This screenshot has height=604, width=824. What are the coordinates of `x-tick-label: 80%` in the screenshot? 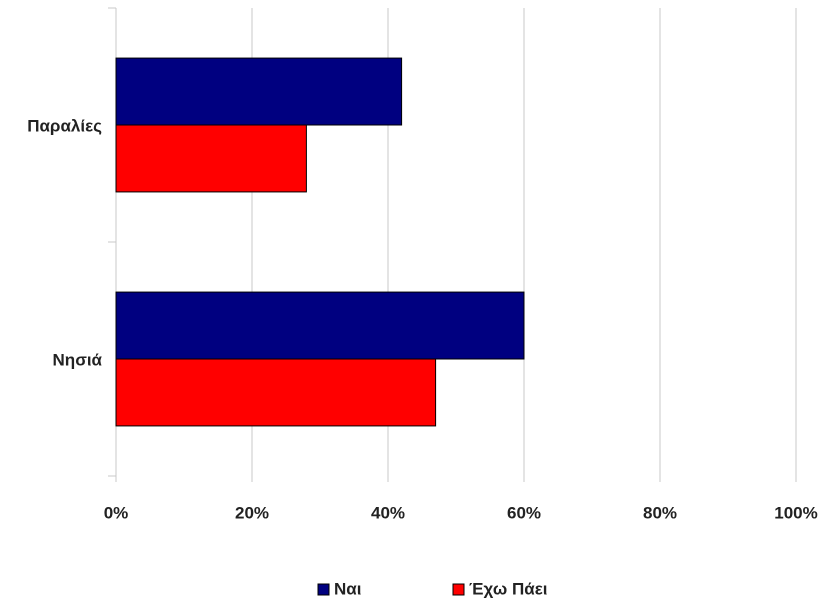 It's located at (660, 512).